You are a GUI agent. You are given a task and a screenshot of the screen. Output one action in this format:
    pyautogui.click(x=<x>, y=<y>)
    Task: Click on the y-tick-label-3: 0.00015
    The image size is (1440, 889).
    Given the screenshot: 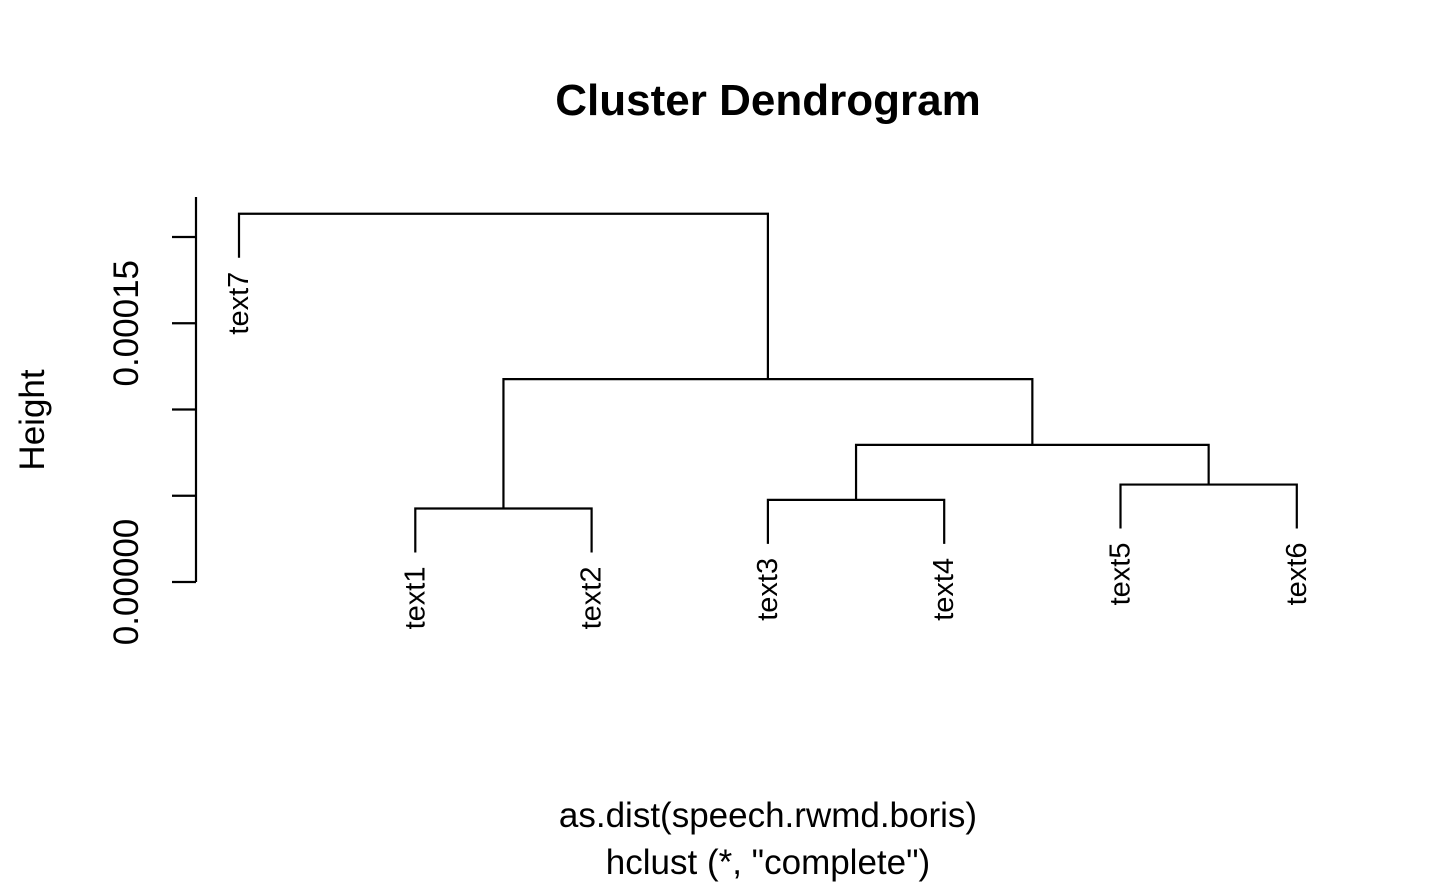 What is the action you would take?
    pyautogui.click(x=126, y=323)
    